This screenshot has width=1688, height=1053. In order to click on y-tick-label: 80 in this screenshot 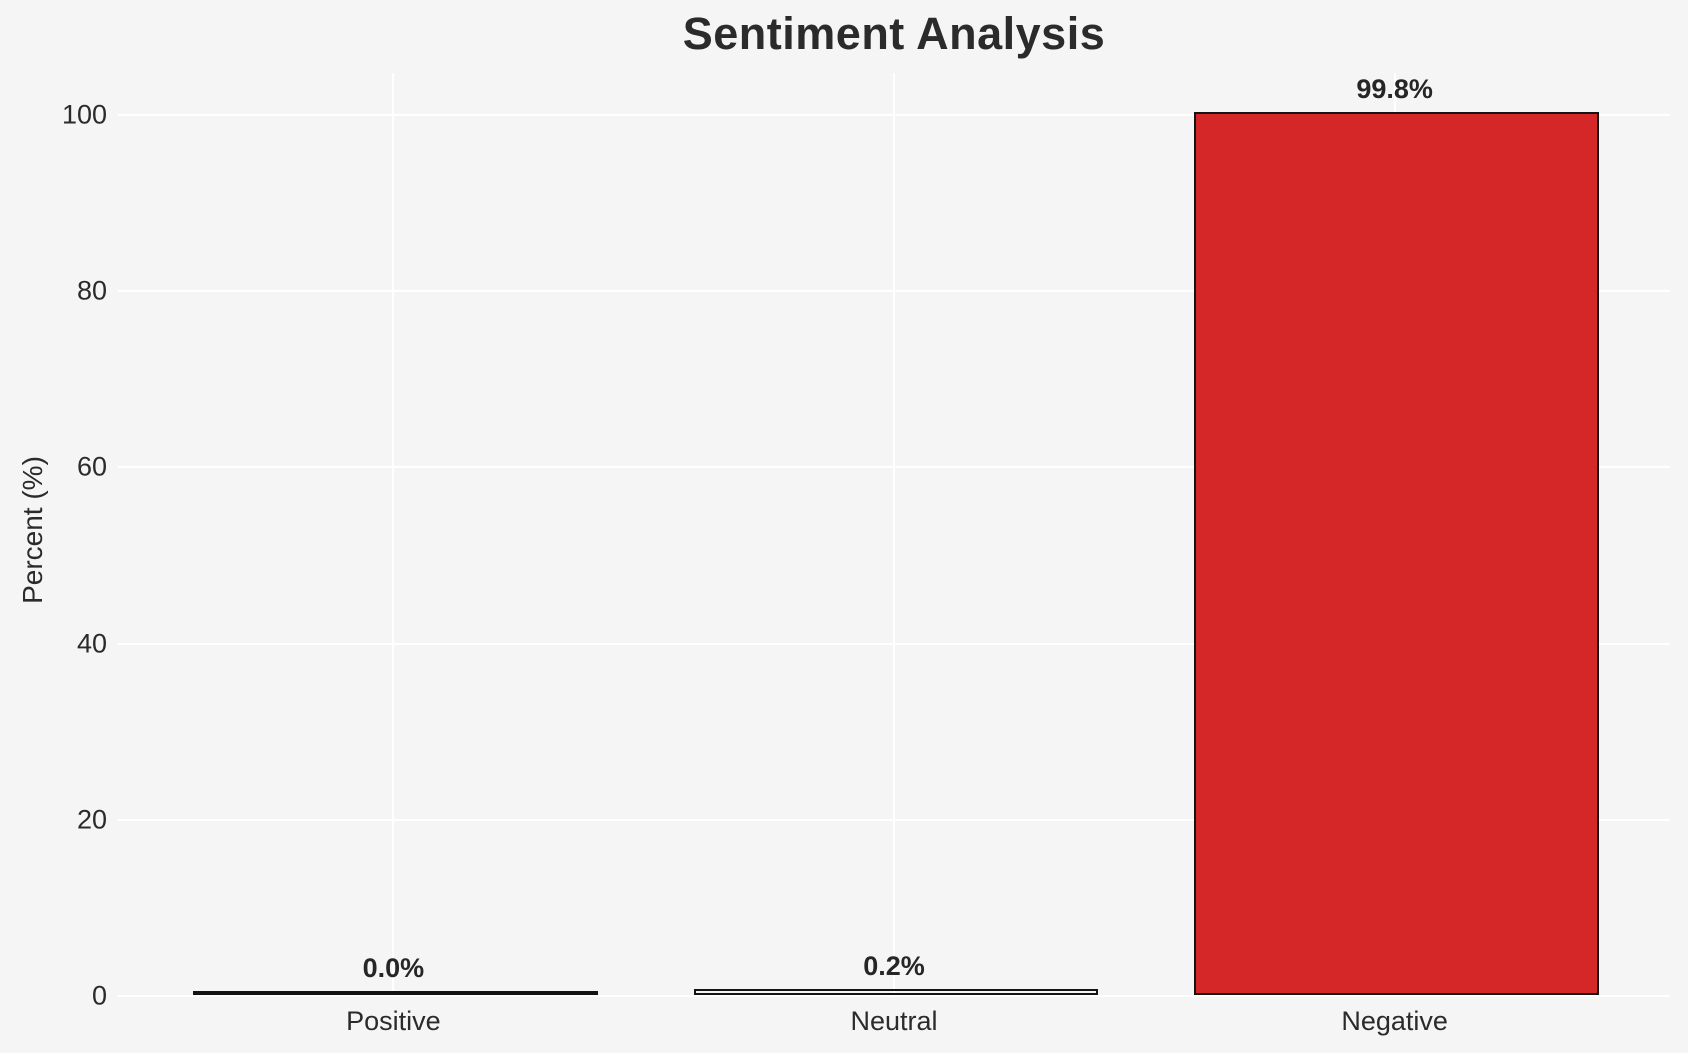, I will do `click(91, 290)`.